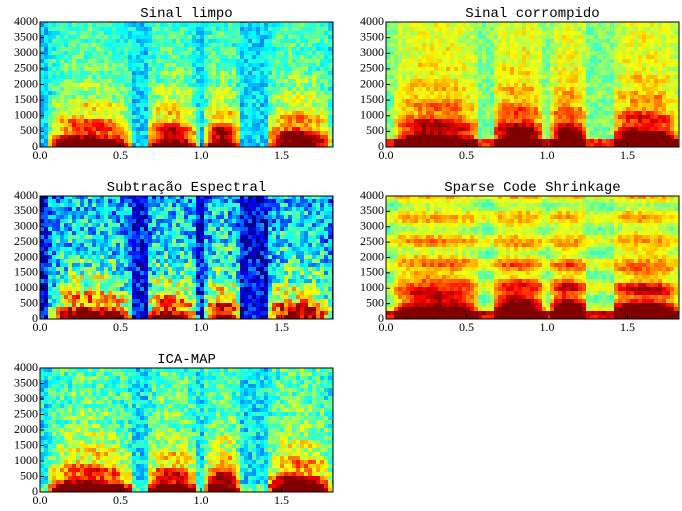 The height and width of the screenshot is (511, 682). What do you see at coordinates (40, 155) in the screenshot?
I see `x-tick-label: 0.0` at bounding box center [40, 155].